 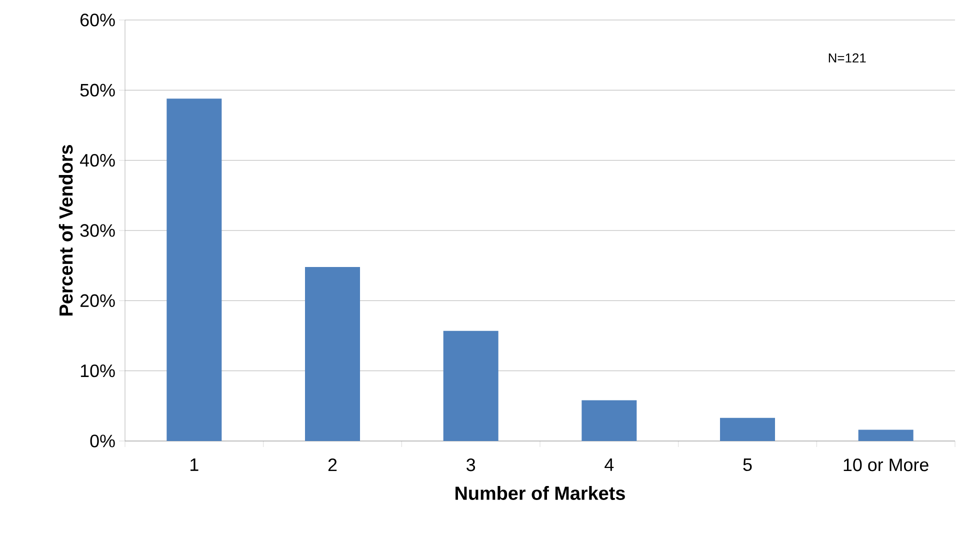 What do you see at coordinates (97, 301) in the screenshot?
I see `y-tick-label: 20%` at bounding box center [97, 301].